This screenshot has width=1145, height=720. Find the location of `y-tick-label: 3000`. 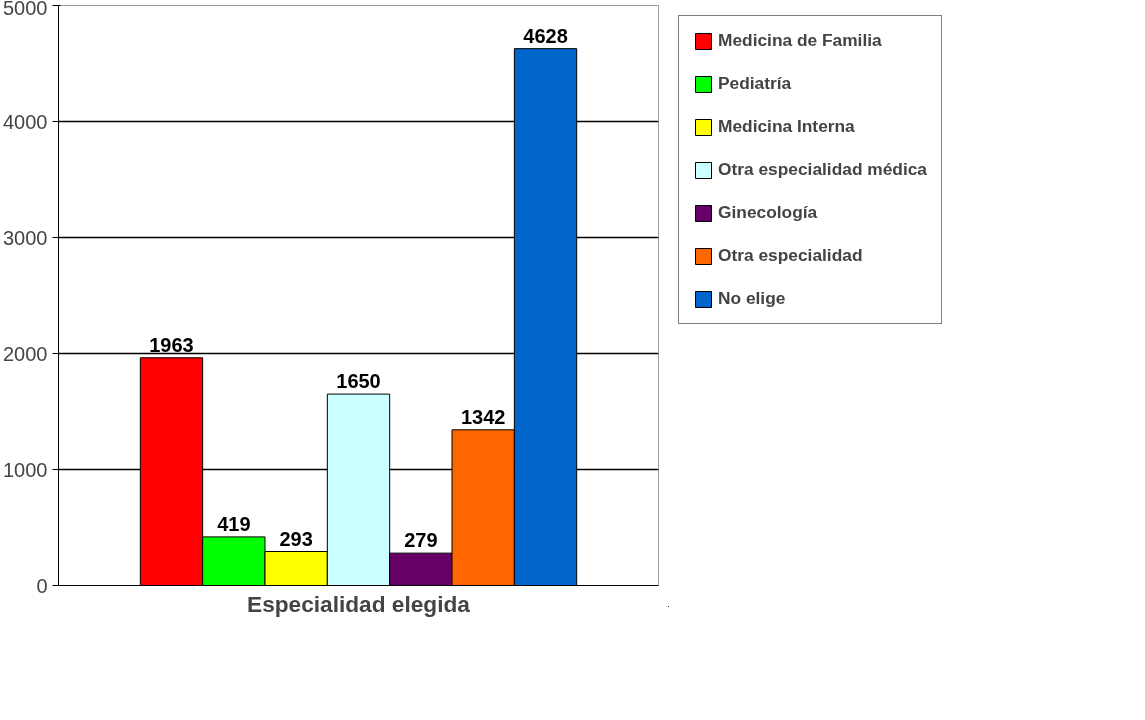

y-tick-label: 3000 is located at coordinates (25, 237).